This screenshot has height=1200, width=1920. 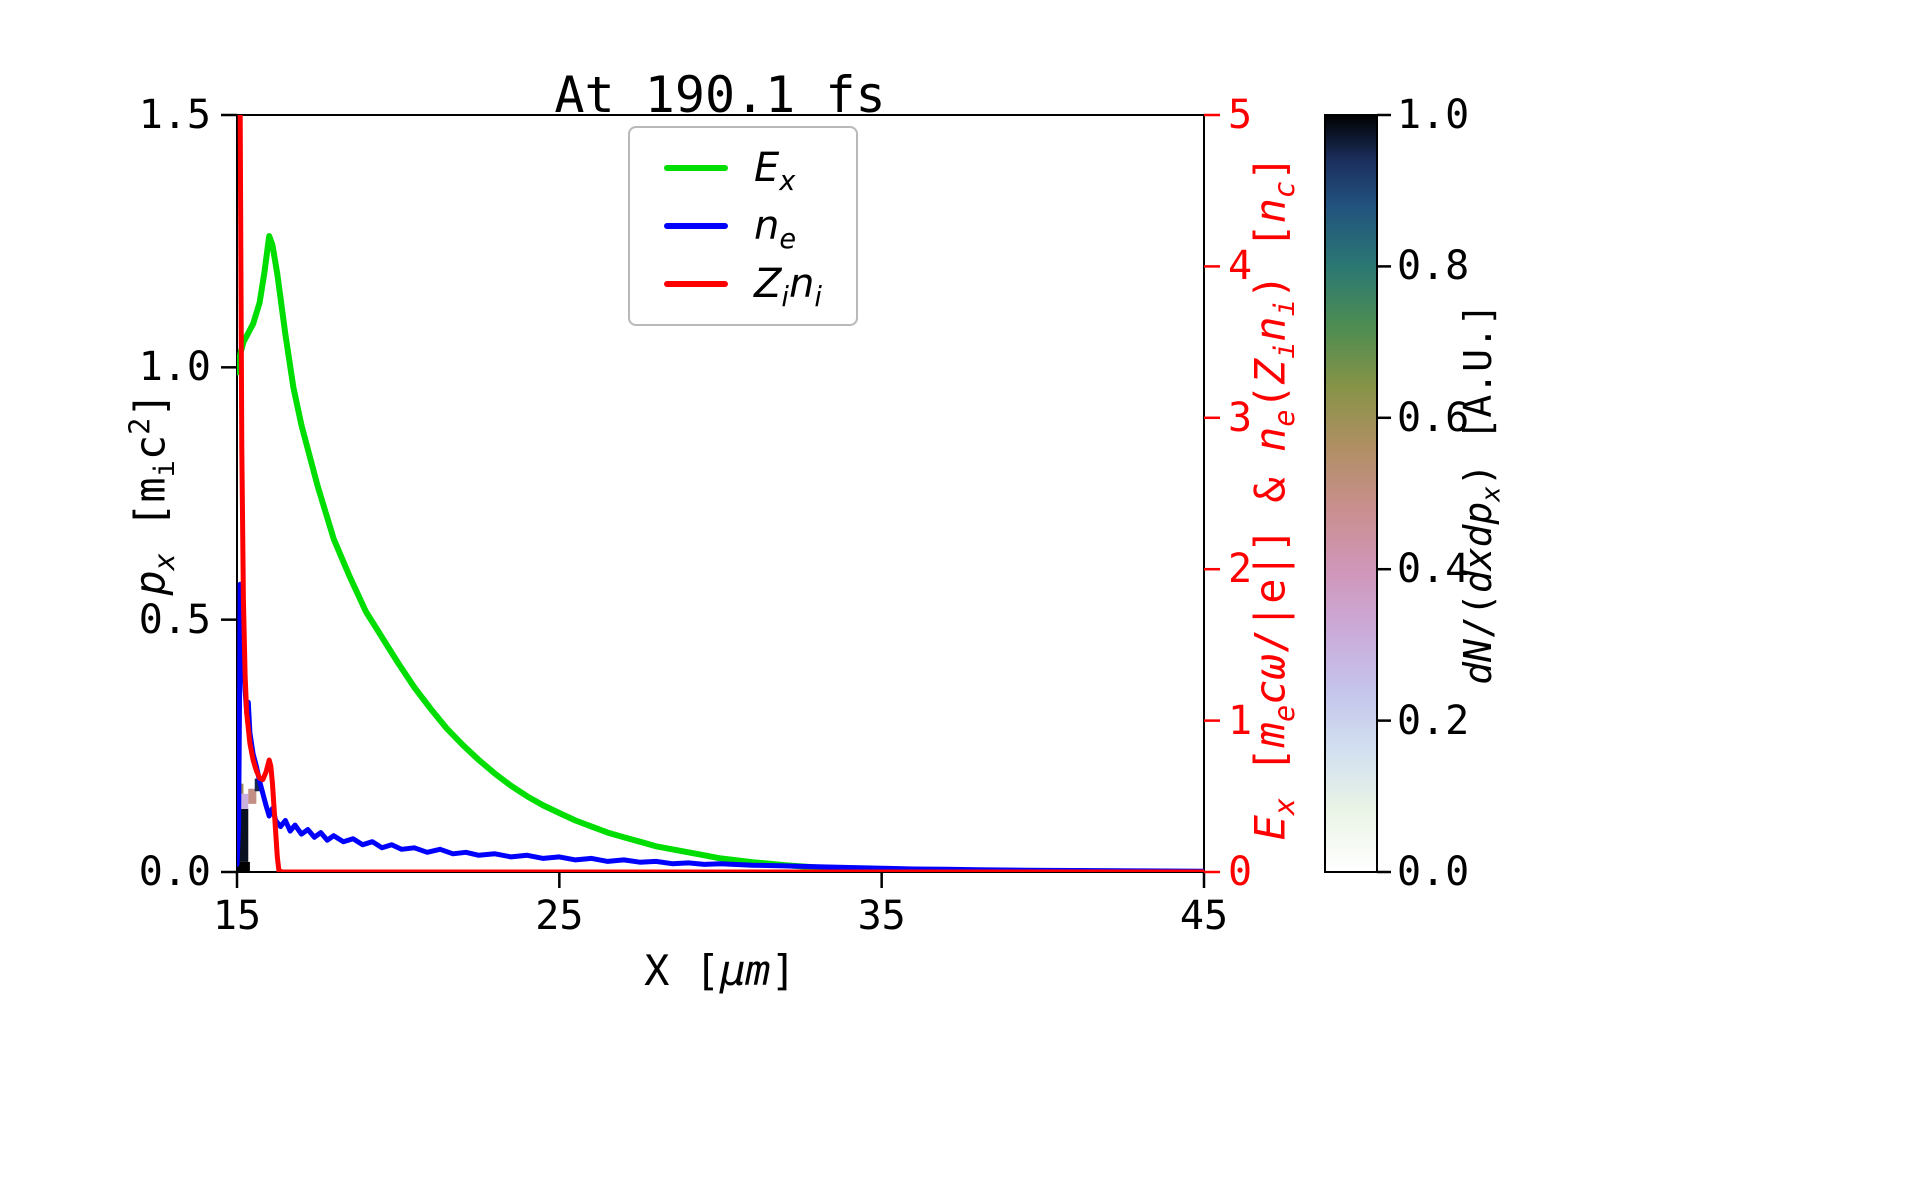 I want to click on y-right-tick-label: 0, so click(x=1240, y=872).